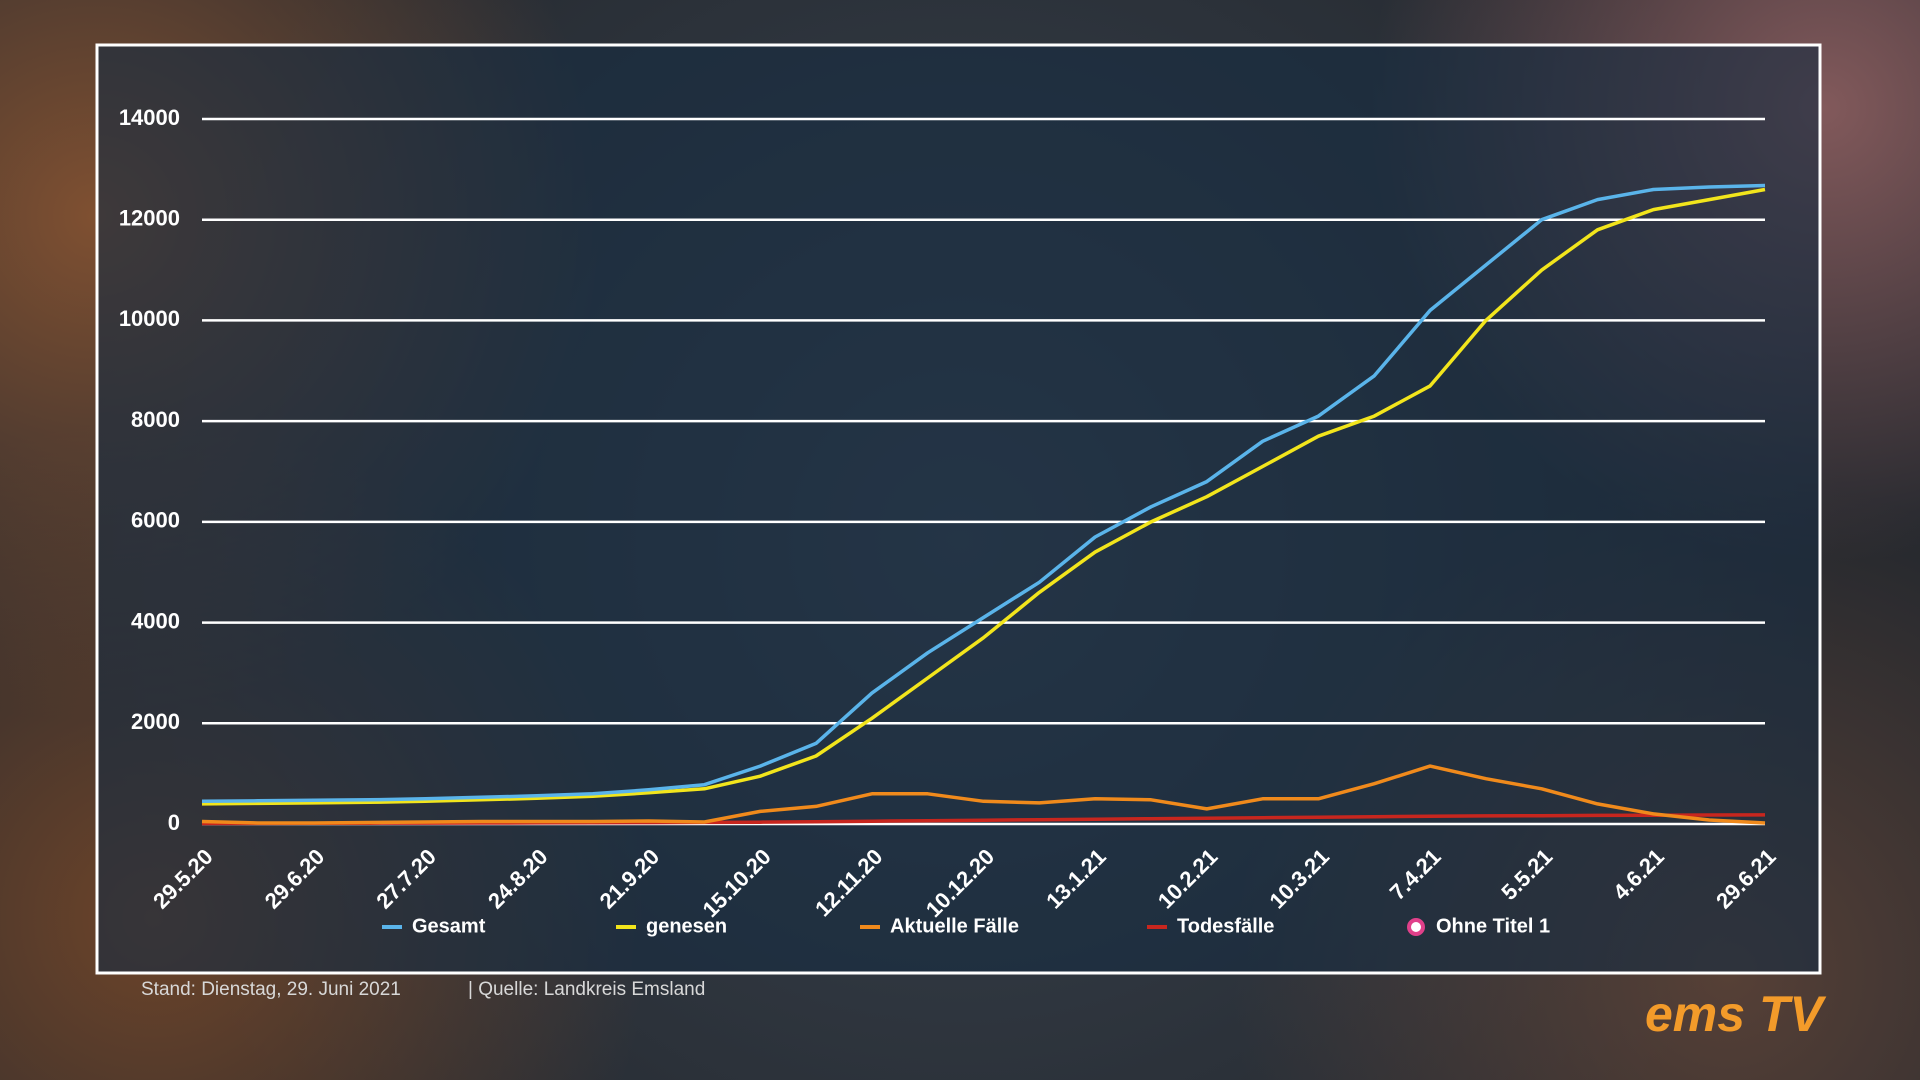 This screenshot has width=1920, height=1080. What do you see at coordinates (149, 218) in the screenshot?
I see `y-tick-label: 12000` at bounding box center [149, 218].